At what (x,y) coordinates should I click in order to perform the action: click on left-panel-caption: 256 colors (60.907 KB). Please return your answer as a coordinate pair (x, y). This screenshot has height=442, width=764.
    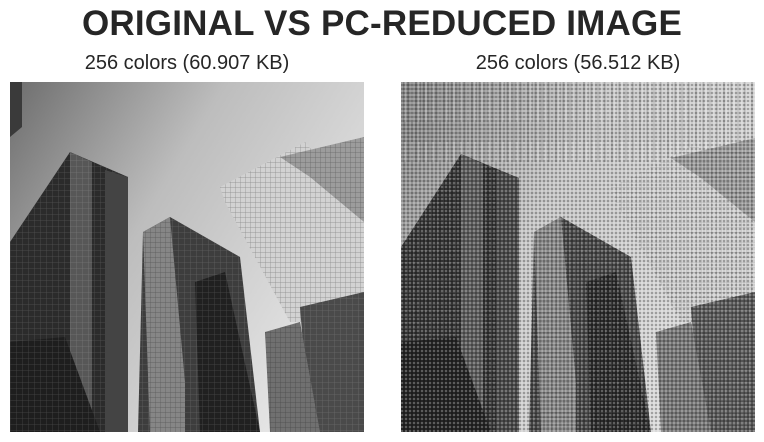
    Looking at the image, I should click on (187, 63).